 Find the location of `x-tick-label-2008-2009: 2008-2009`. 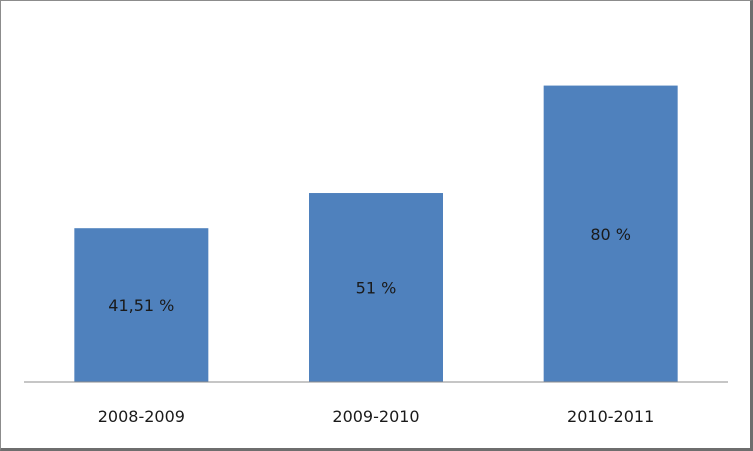

x-tick-label-2008-2009: 2008-2009 is located at coordinates (141, 416).